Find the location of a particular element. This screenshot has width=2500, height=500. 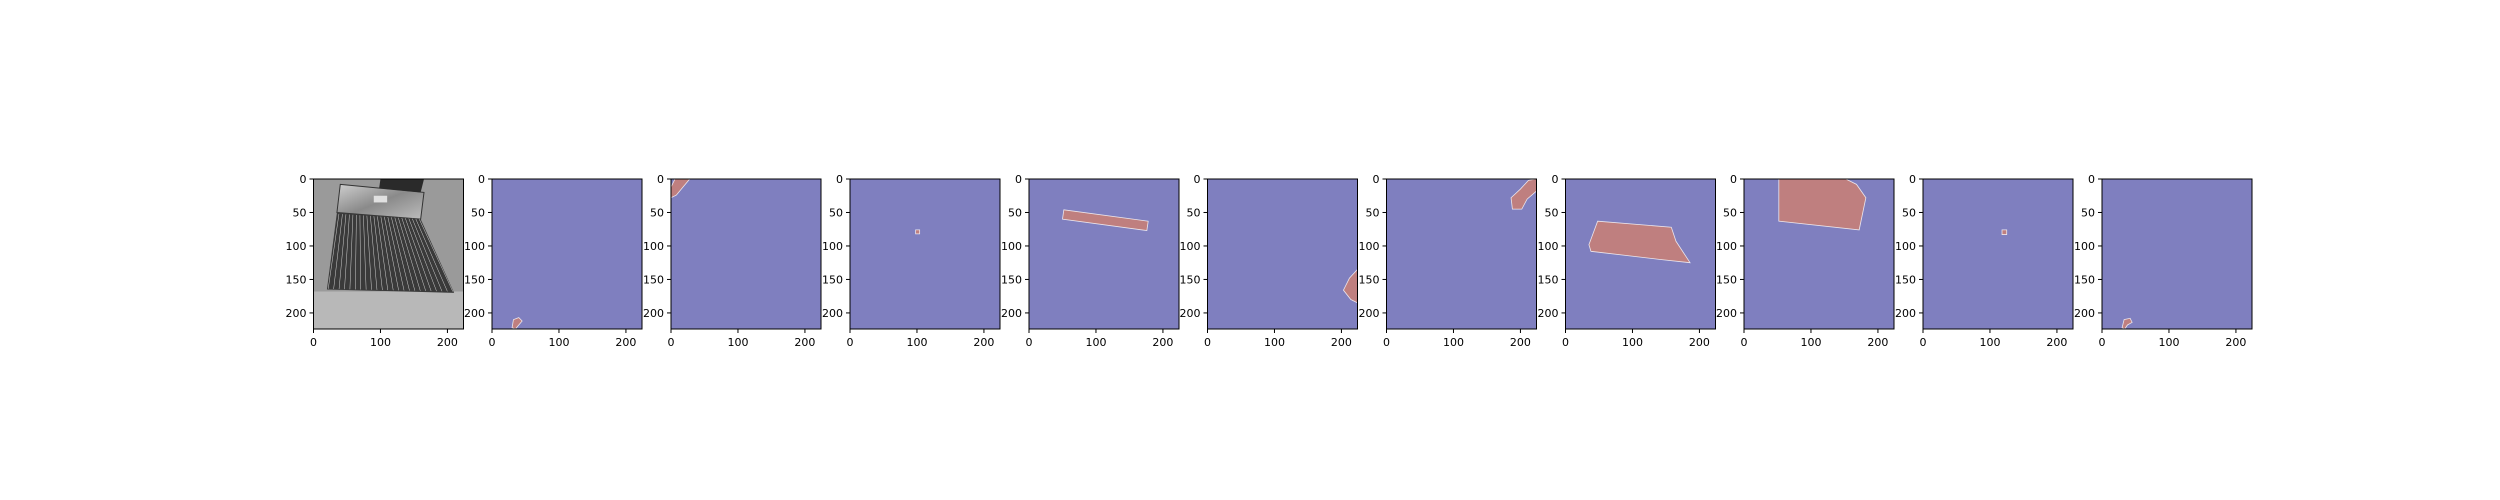

image-content is located at coordinates (388, 254).